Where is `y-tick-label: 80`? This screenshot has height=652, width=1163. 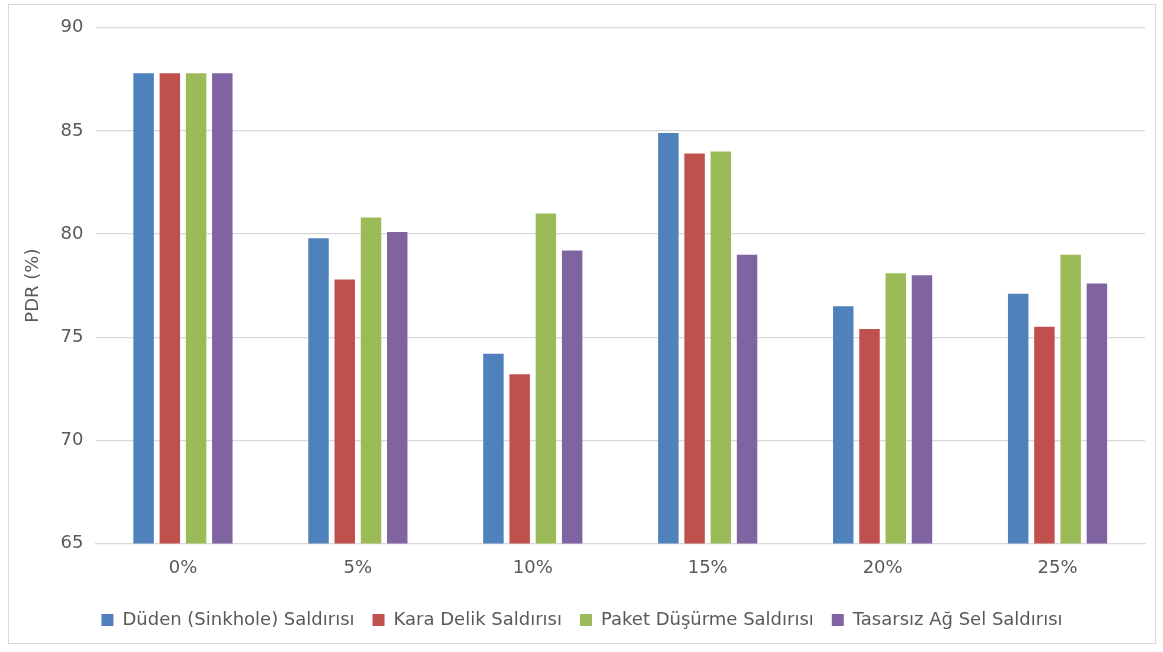
y-tick-label: 80 is located at coordinates (72, 232).